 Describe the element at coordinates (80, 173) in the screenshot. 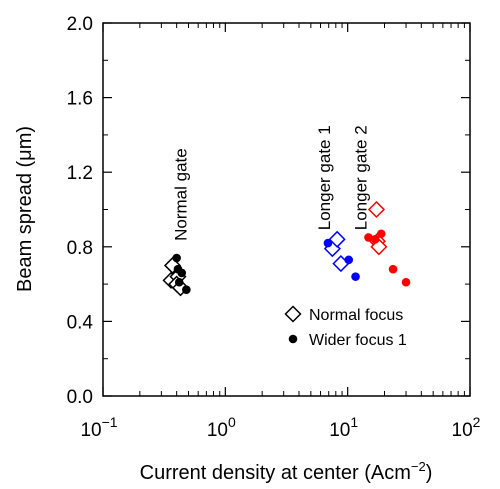

I see `y-tick-label: 1.2` at that location.